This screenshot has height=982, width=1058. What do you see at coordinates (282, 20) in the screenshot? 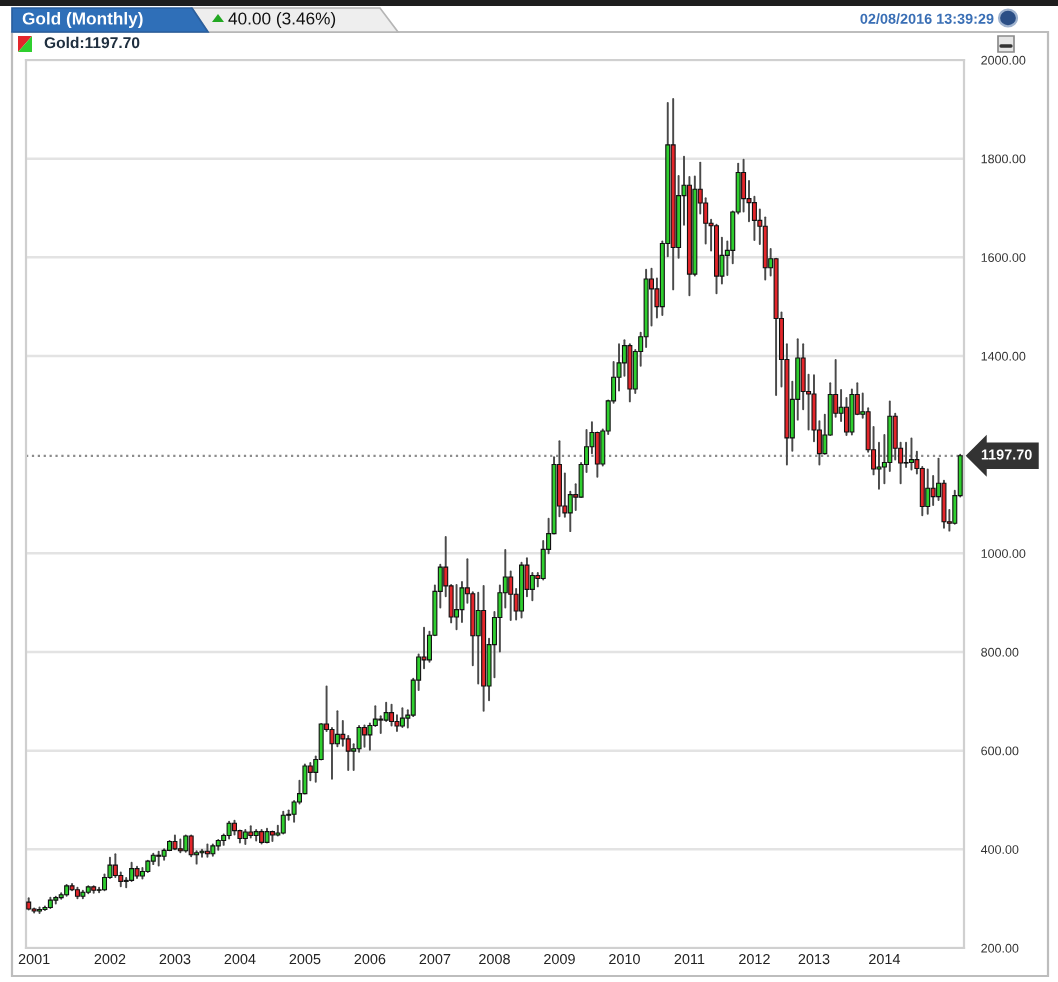
I see `text: 40.00 (3.46%)` at bounding box center [282, 20].